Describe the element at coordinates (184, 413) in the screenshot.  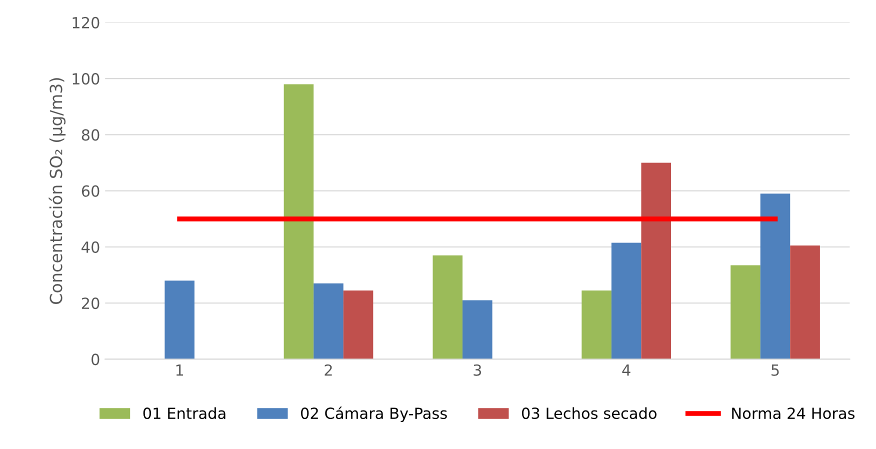
I see `legend-label: 01 Entrada` at that location.